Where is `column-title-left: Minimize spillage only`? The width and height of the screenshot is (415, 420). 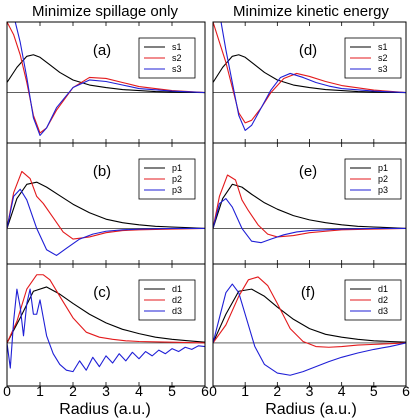 column-title-left: Minimize spillage only is located at coordinates (105, 11).